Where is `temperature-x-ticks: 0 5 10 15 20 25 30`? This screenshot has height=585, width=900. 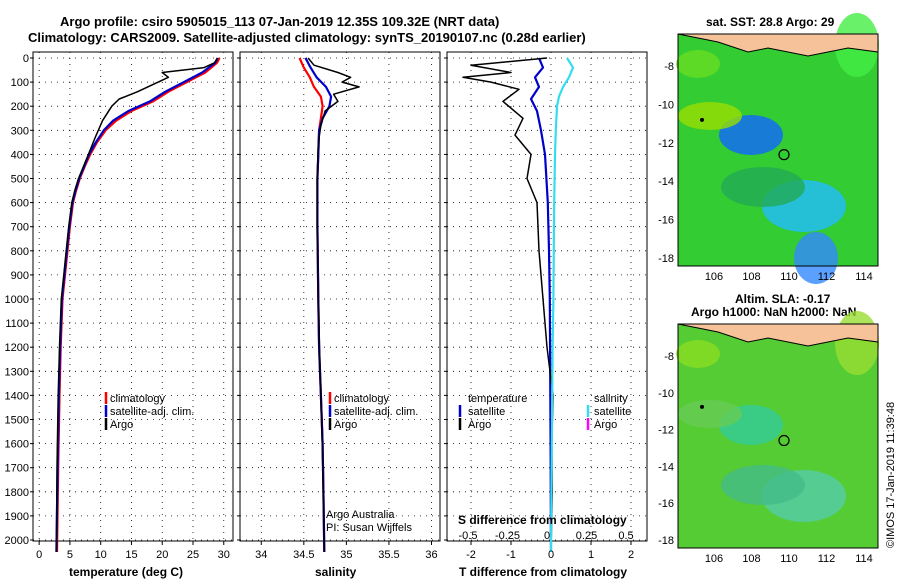
temperature-x-ticks: 0 5 10 15 20 25 30 is located at coordinates (133, 555).